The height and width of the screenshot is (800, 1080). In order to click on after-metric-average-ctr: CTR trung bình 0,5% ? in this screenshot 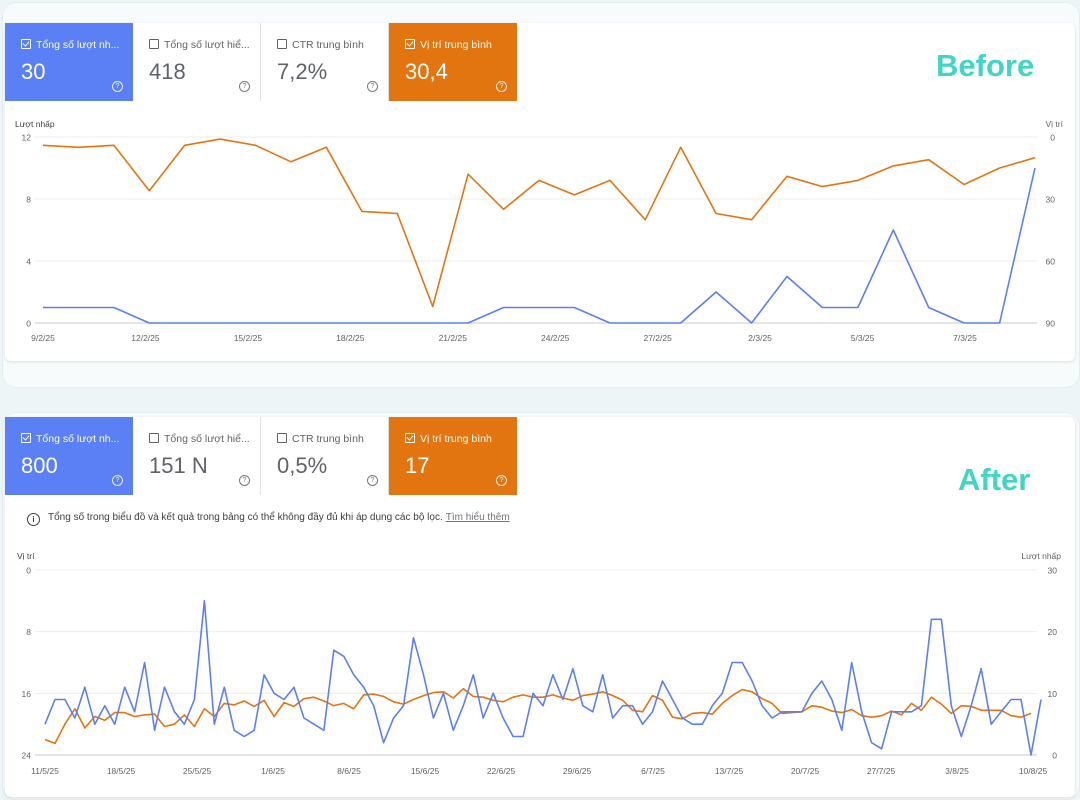, I will do `click(325, 456)`.